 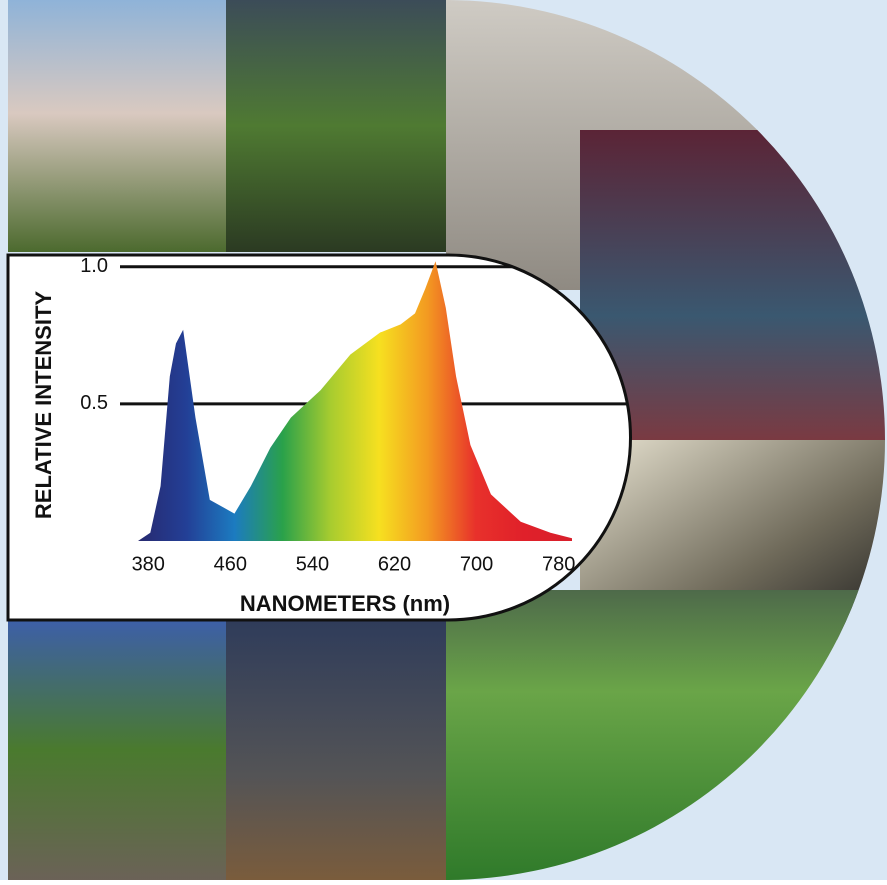 What do you see at coordinates (148, 564) in the screenshot?
I see `x-tick-label: 380` at bounding box center [148, 564].